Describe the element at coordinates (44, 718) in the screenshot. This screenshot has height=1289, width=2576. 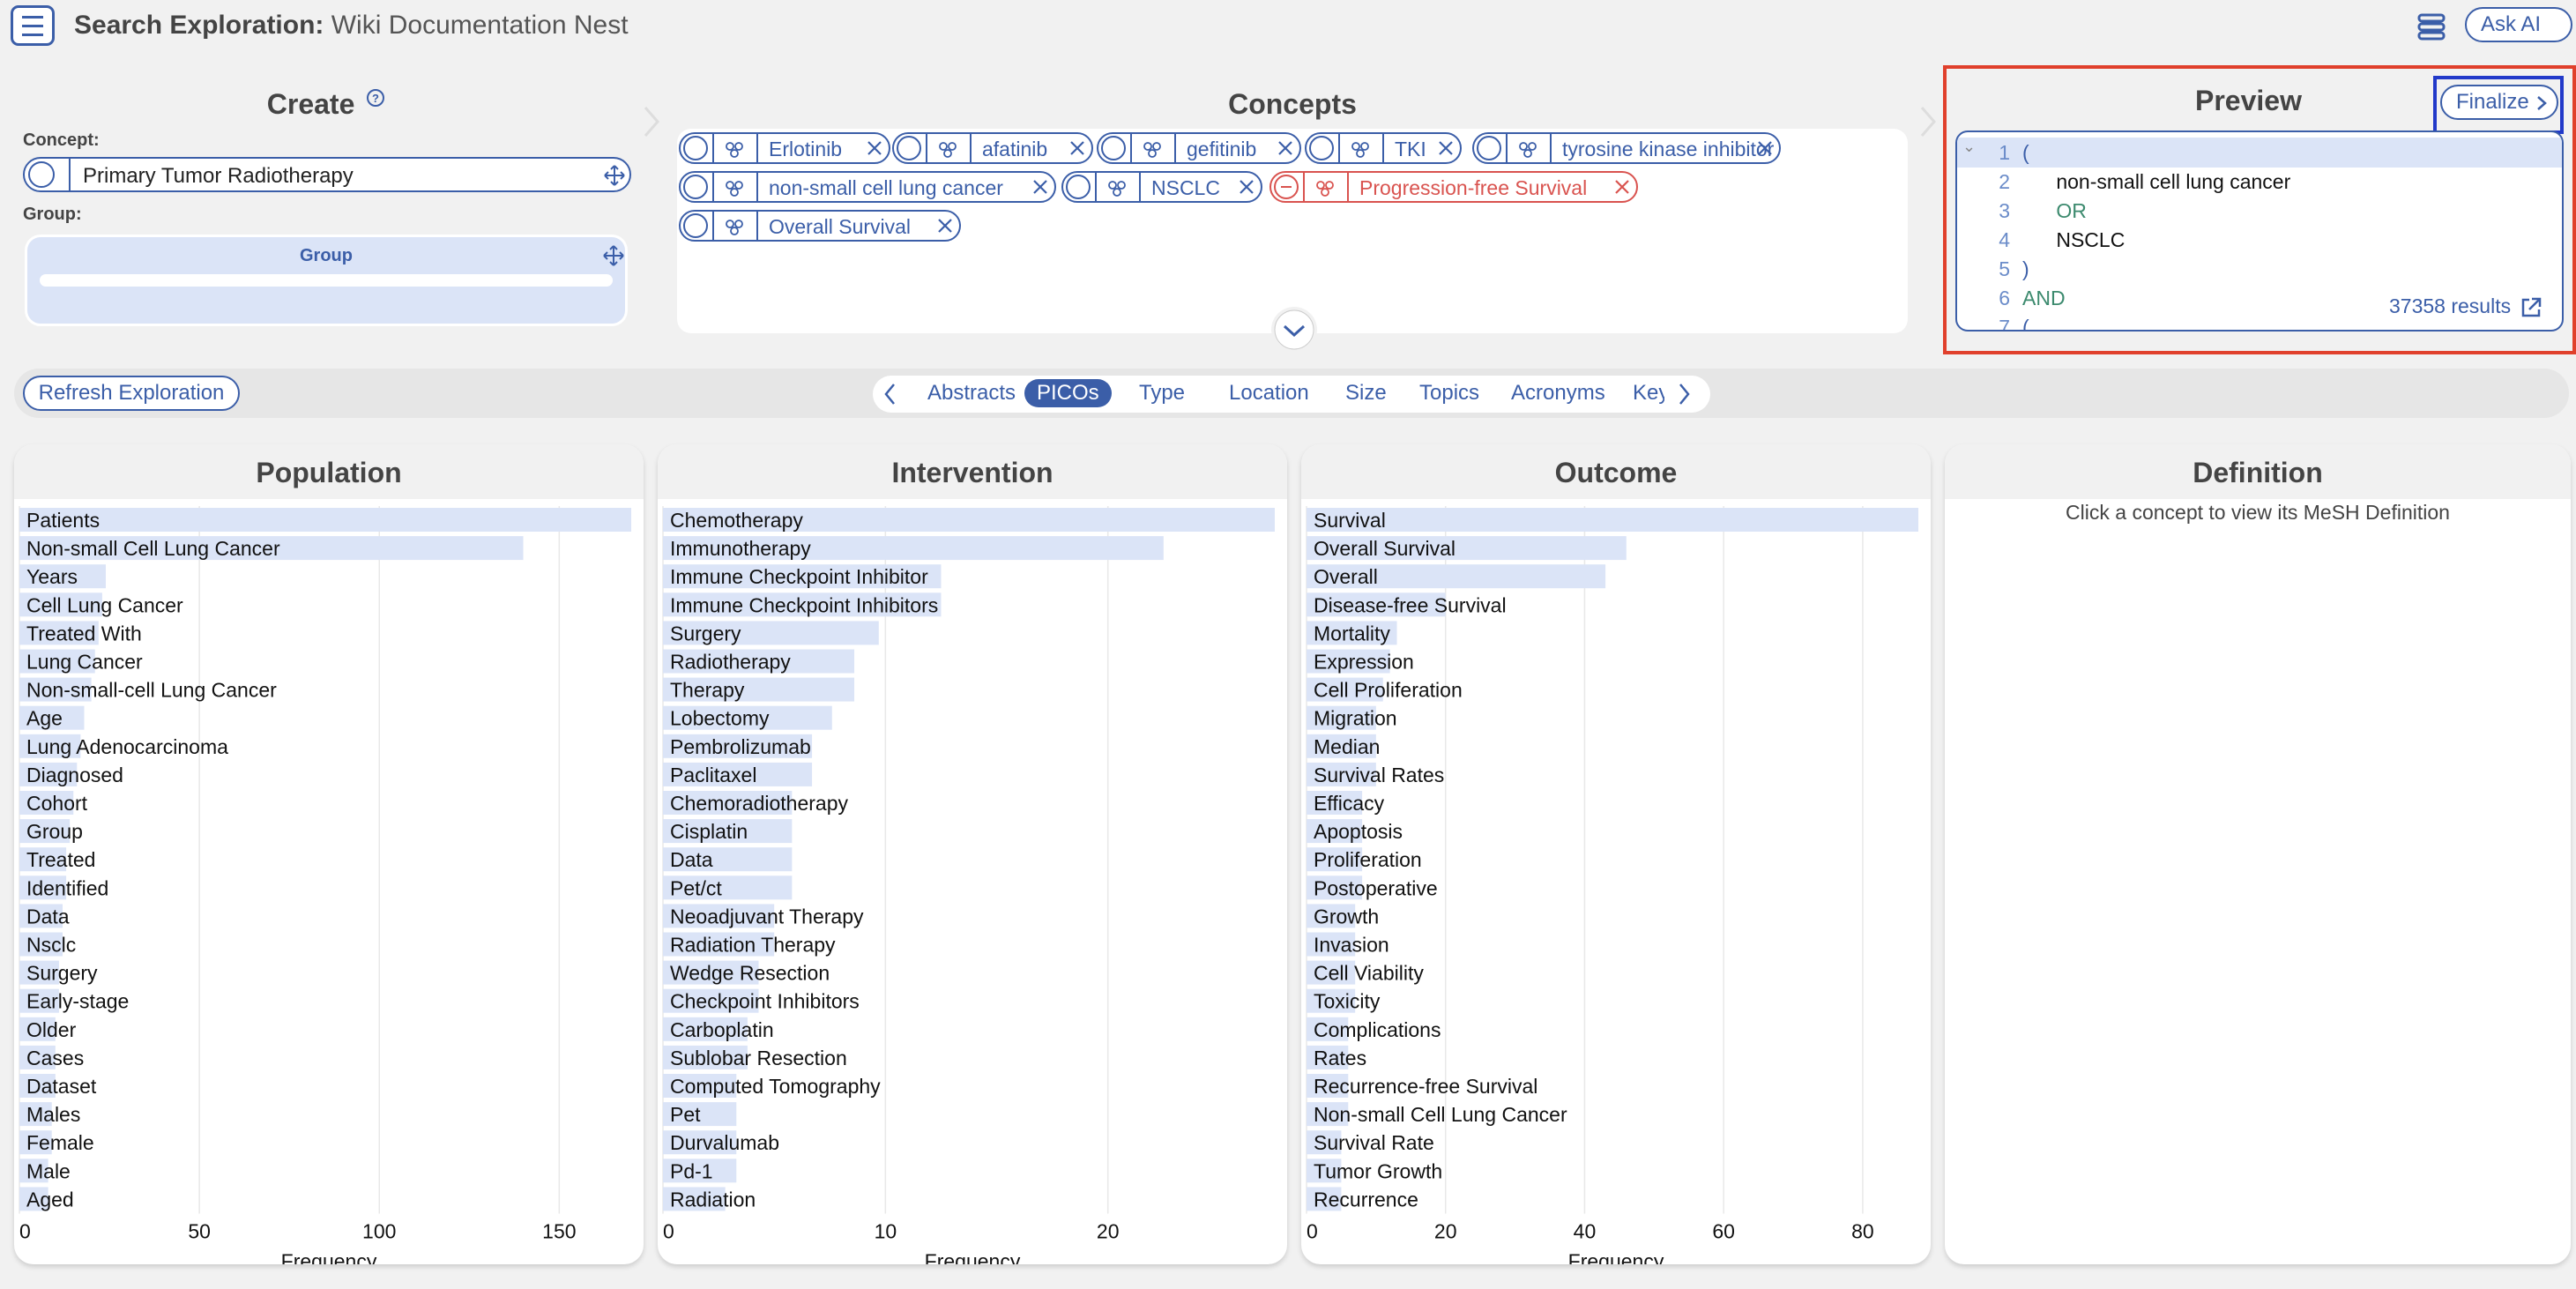
I see `bar-label: Age` at that location.